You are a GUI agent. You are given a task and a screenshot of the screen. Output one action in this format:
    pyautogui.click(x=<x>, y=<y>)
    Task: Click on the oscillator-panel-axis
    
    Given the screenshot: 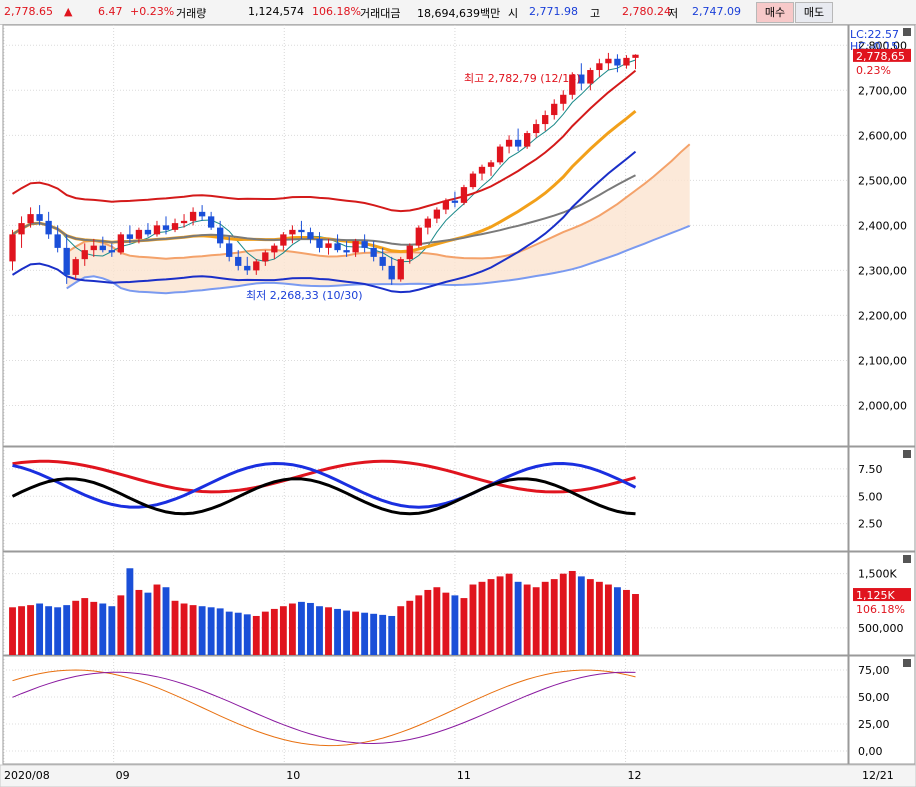 What is the action you would take?
    pyautogui.click(x=882, y=499)
    